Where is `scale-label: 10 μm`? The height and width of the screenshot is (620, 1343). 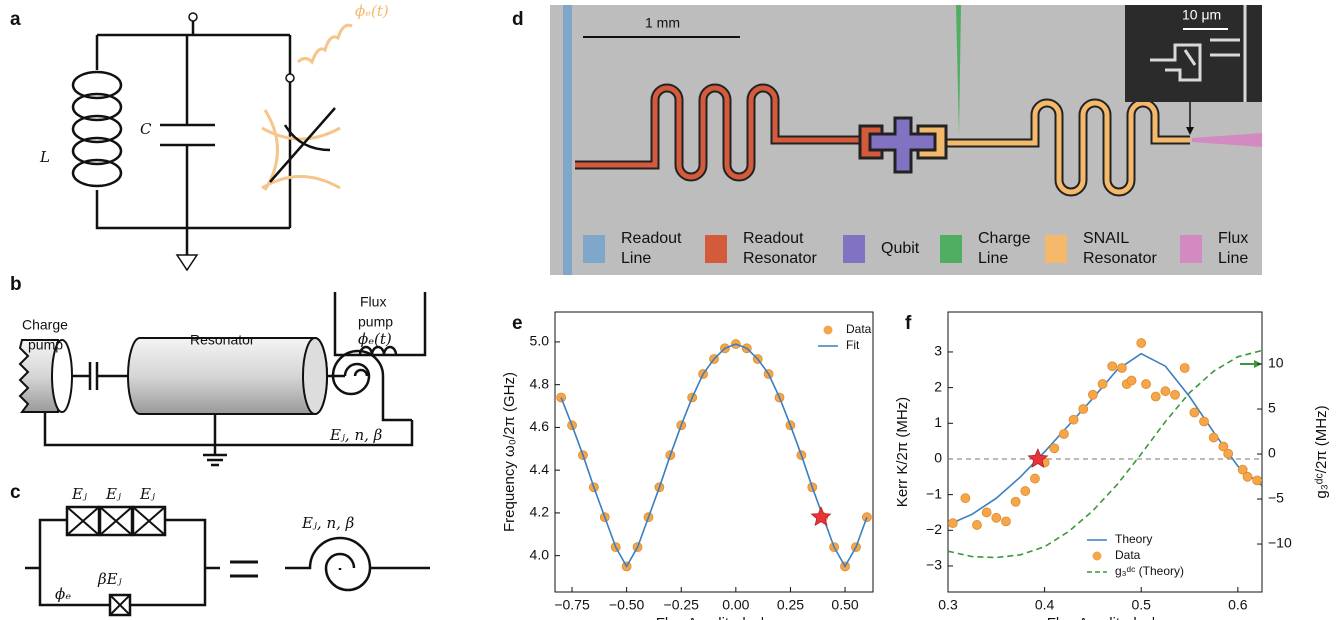
scale-label: 10 μm is located at coordinates (1201, 15).